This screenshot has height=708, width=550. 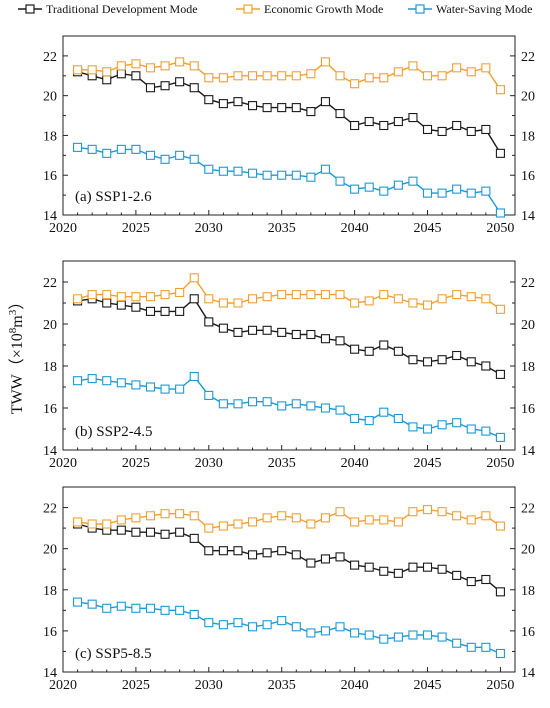 What do you see at coordinates (50, 367) in the screenshot?
I see `y-tick-label: 18` at bounding box center [50, 367].